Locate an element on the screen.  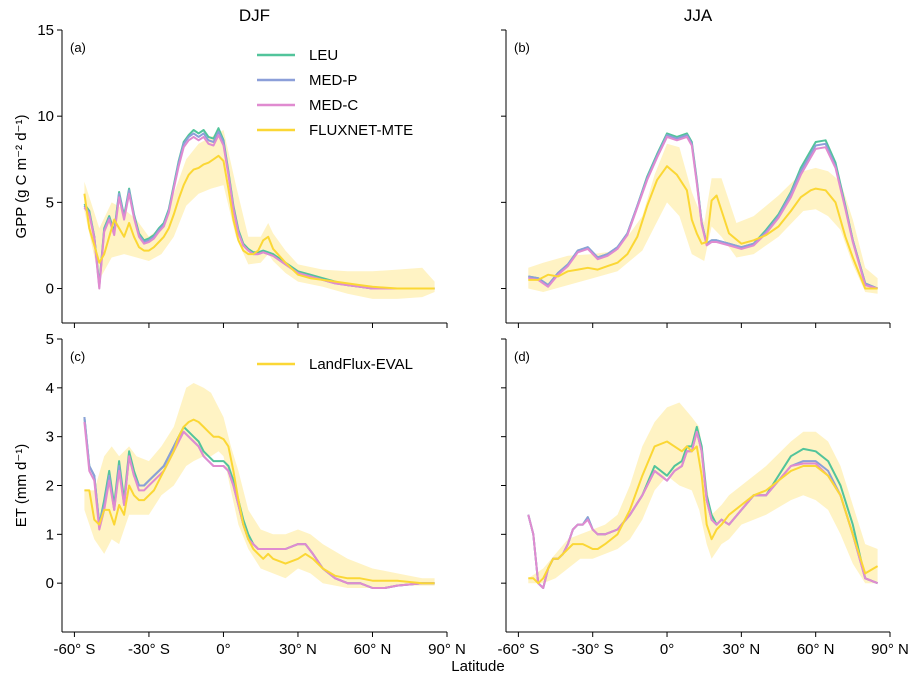
y-tick-label: 1 is located at coordinates (50, 534).